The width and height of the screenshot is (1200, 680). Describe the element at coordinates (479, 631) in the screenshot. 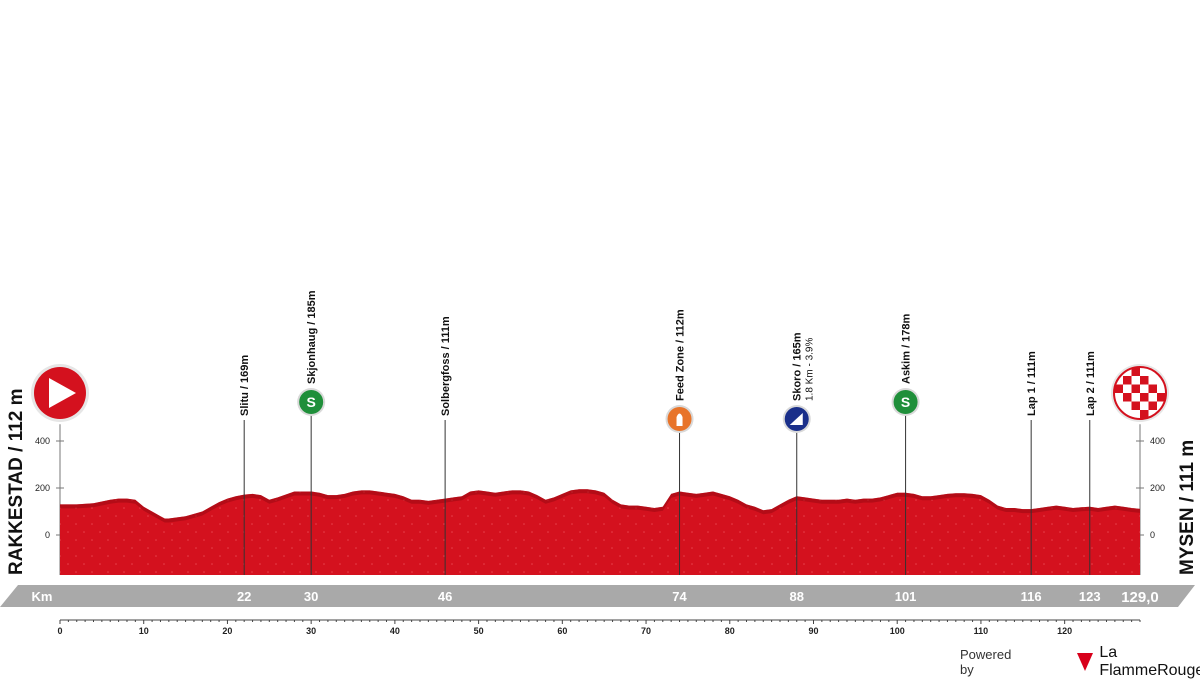

I see `km-axis-tick-label: 50` at that location.